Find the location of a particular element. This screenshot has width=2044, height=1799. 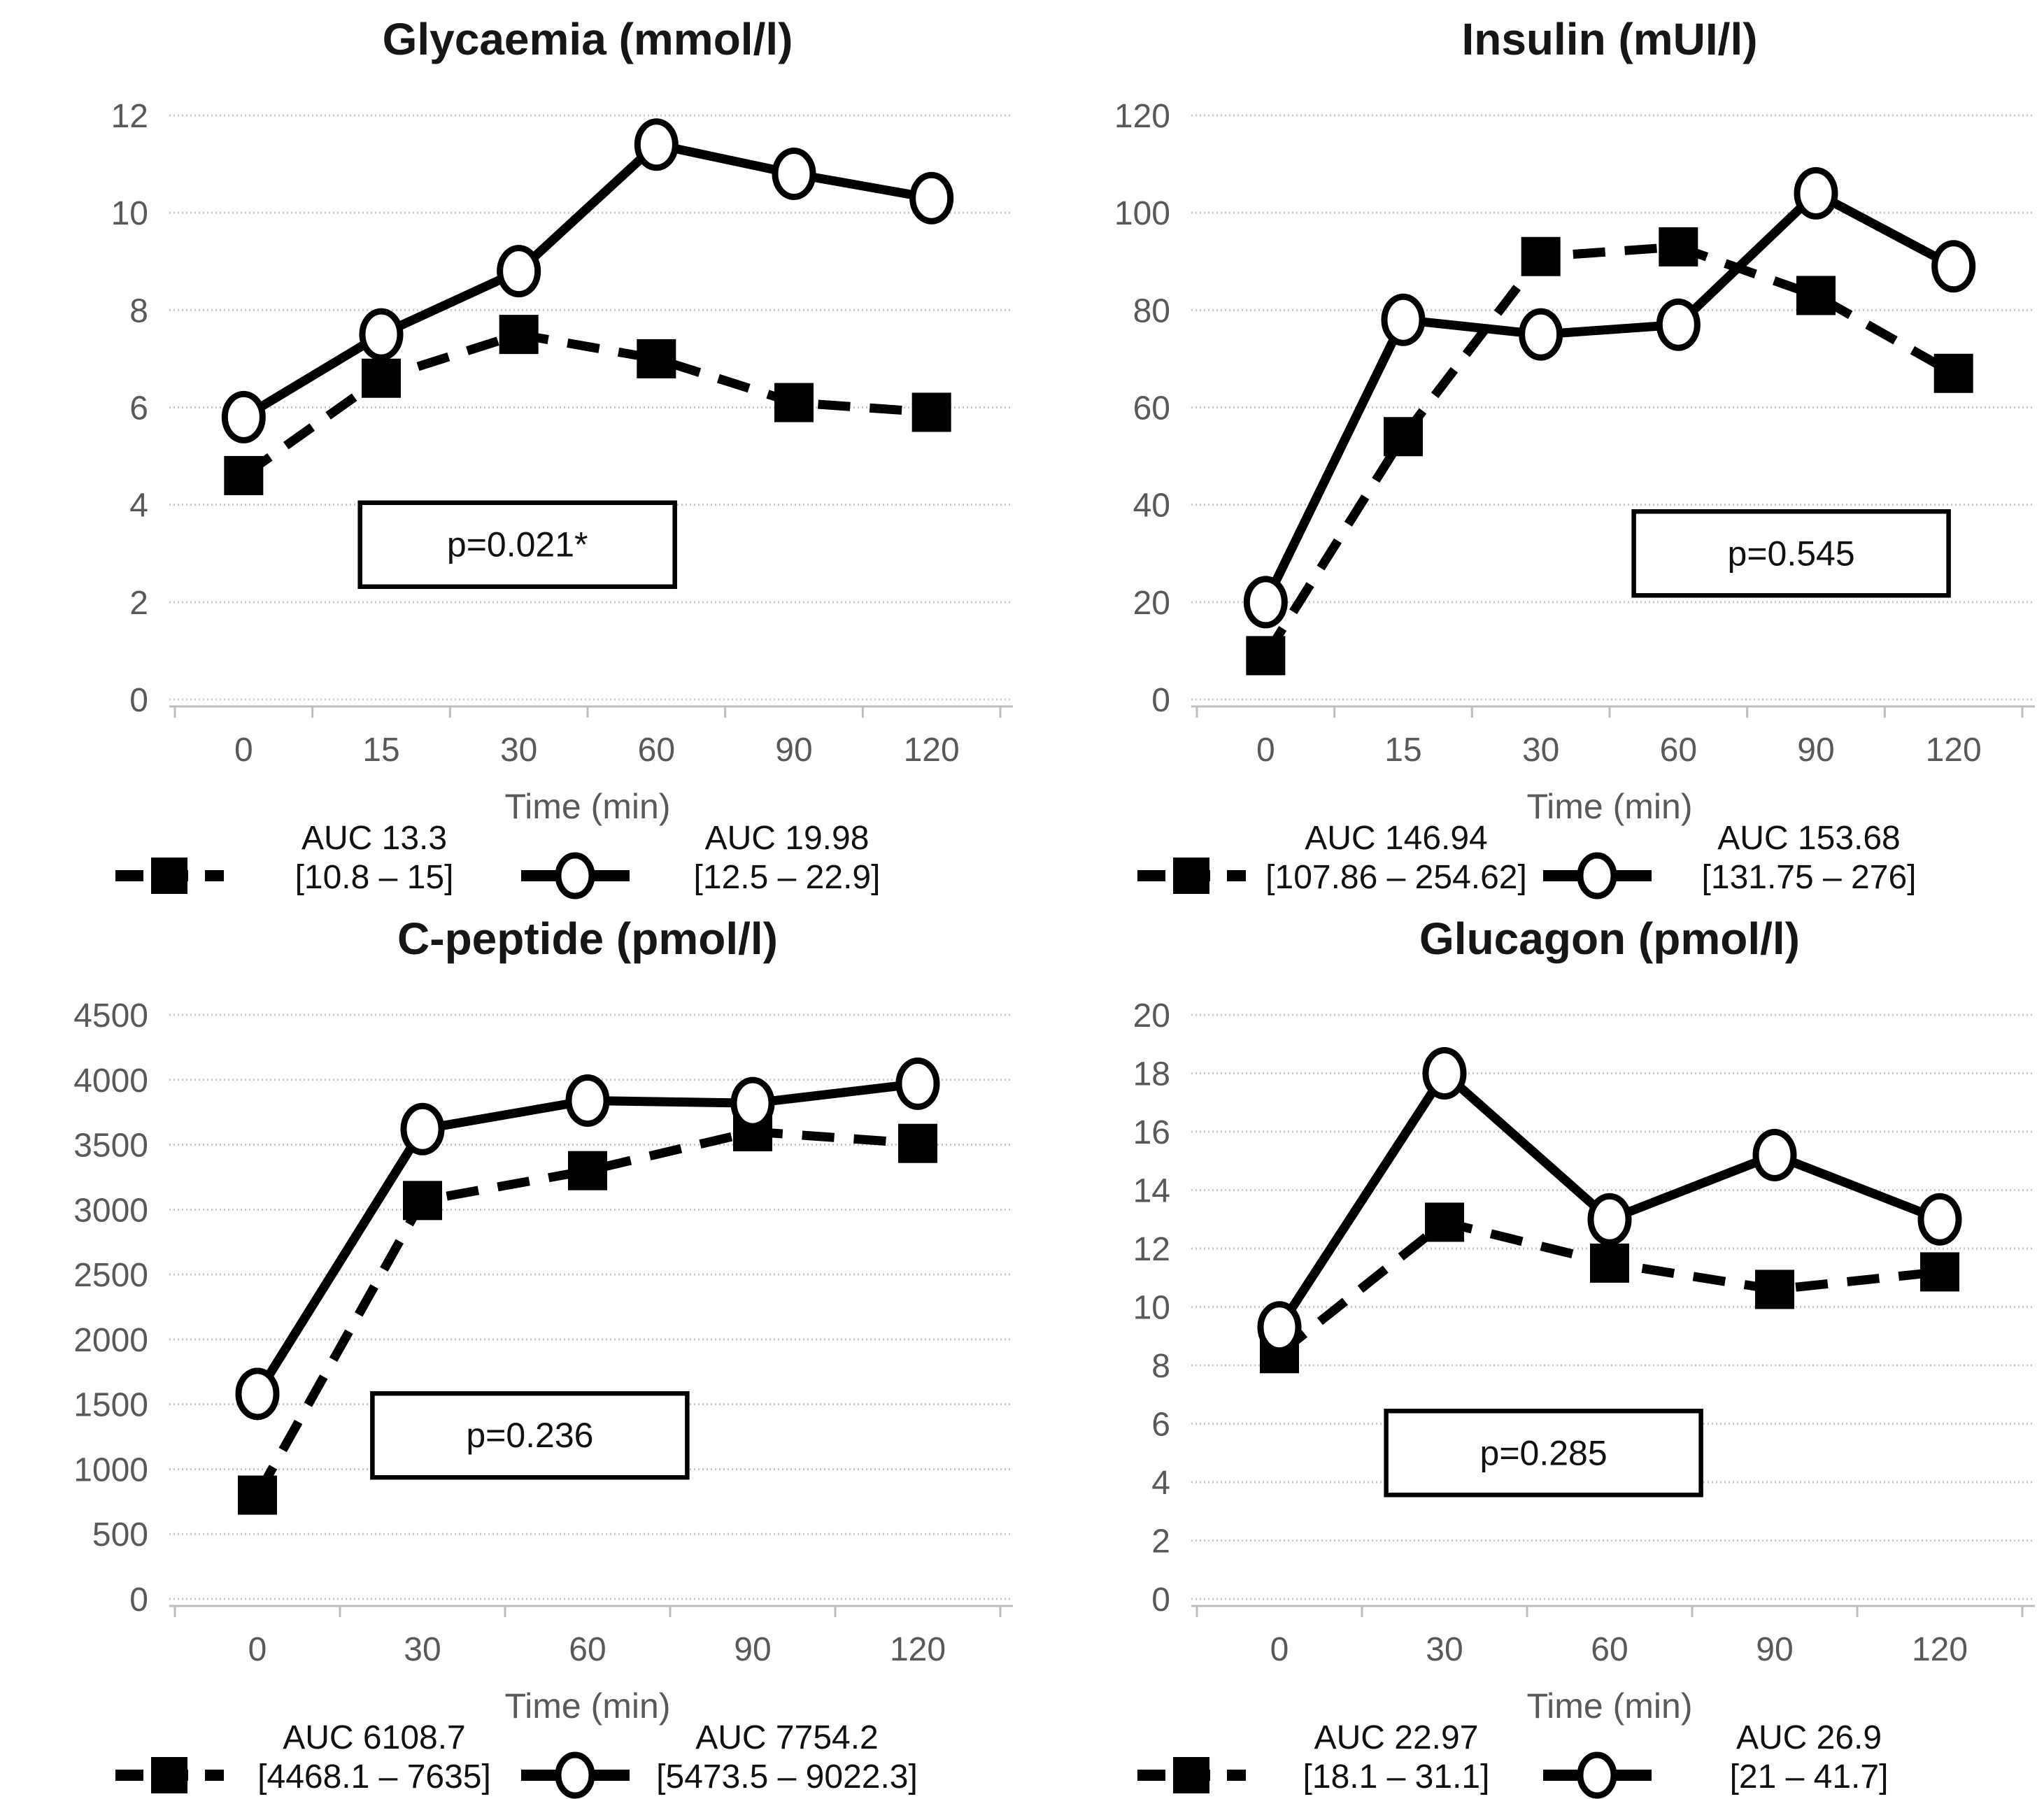

y-tick-label: 4 is located at coordinates (1160, 1483).